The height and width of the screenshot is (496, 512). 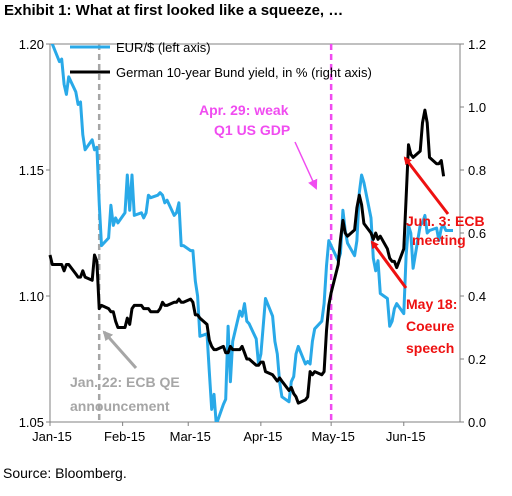 What do you see at coordinates (389, 264) in the screenshot?
I see `annotation-coeure-arrow` at bounding box center [389, 264].